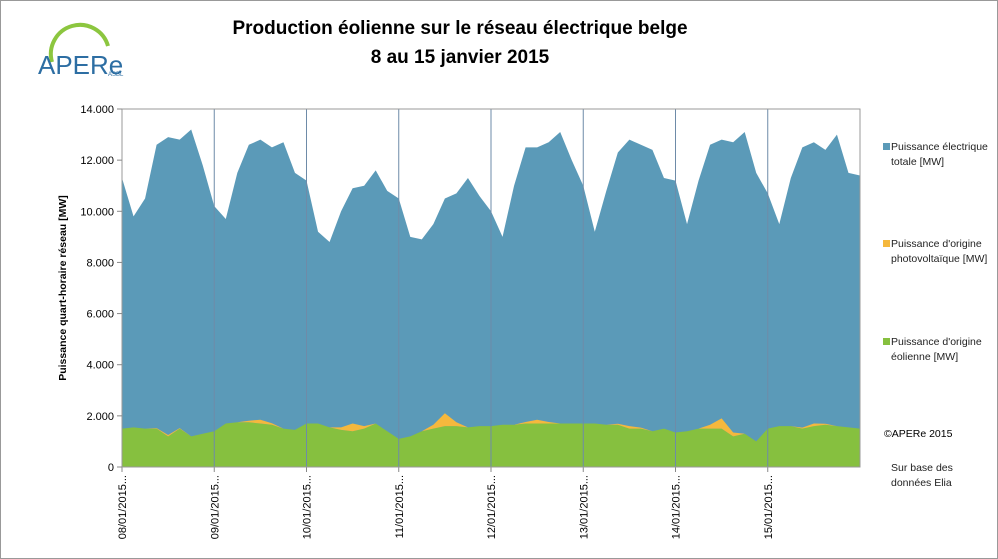  I want to click on y-tick-label: 4.000, so click(100, 366).